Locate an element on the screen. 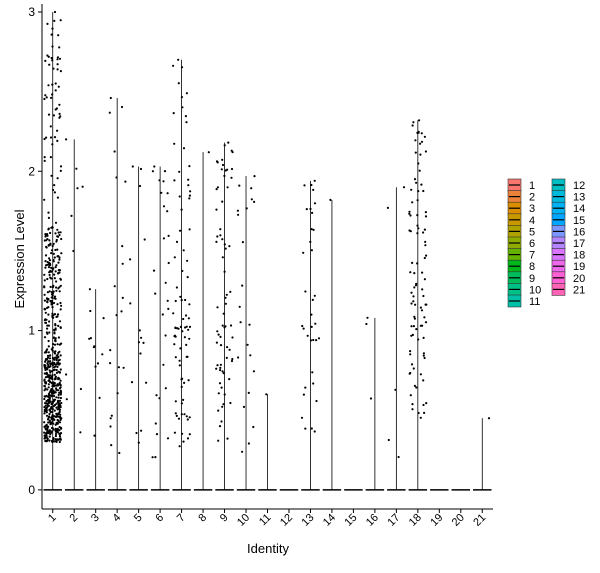 Image resolution: width=600 pixels, height=573 pixels. legend-item-11: 11 is located at coordinates (523, 301).